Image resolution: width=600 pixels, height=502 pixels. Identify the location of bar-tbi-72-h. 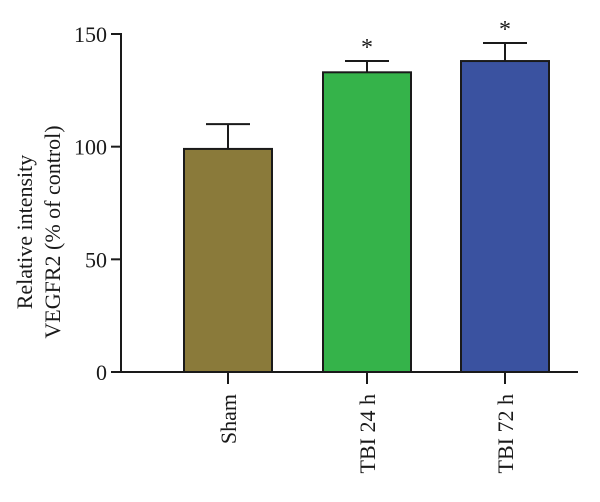
(505, 216).